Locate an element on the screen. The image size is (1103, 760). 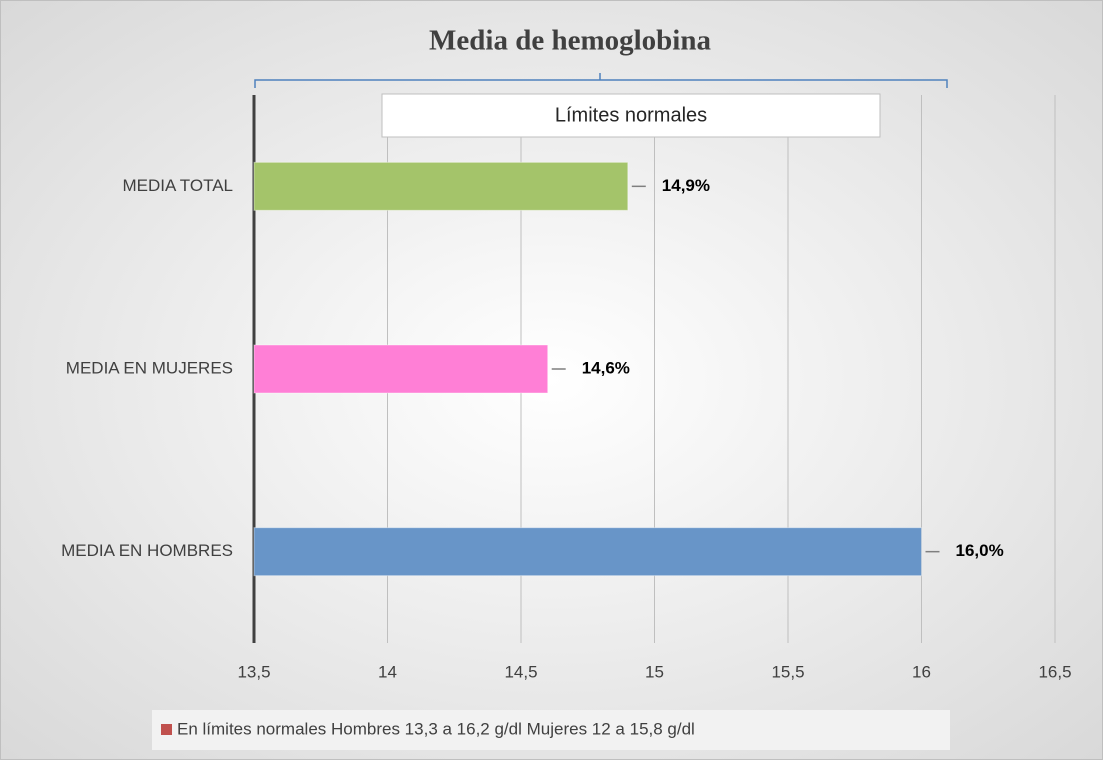
x-tick-label: 16,5 is located at coordinates (1054, 671).